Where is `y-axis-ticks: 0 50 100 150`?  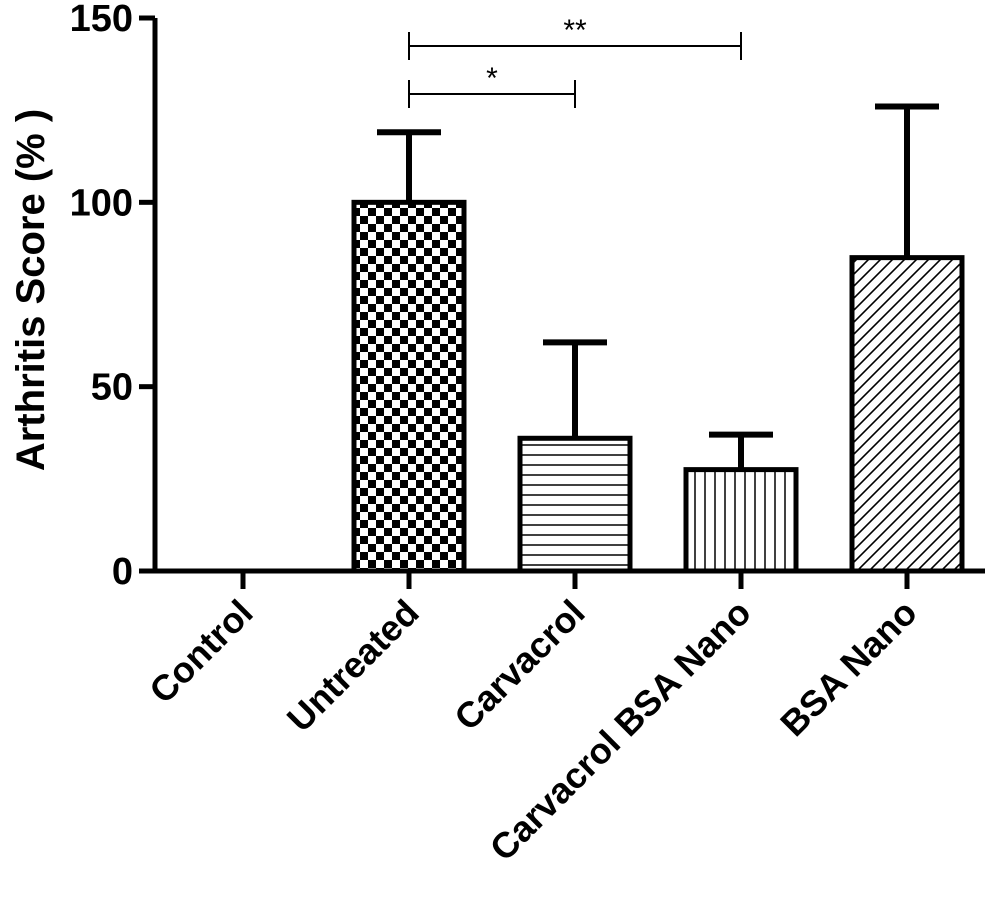 y-axis-ticks: 0 50 100 150 is located at coordinates (112, 296).